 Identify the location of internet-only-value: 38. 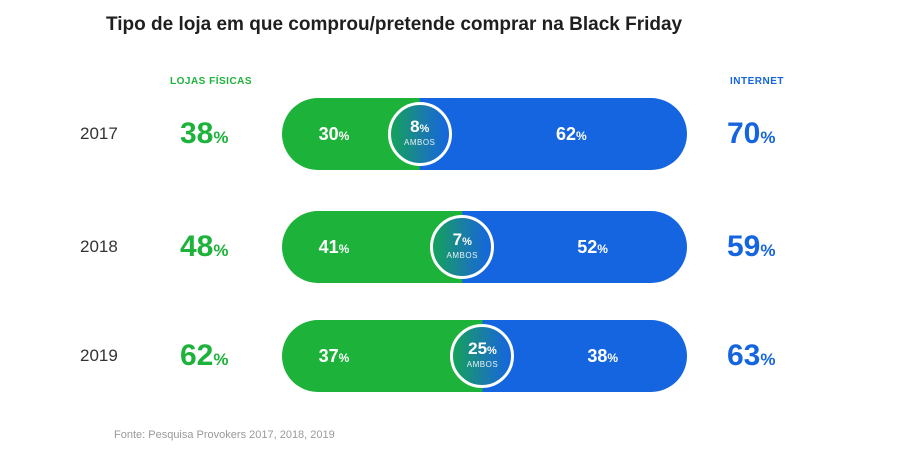
(597, 356).